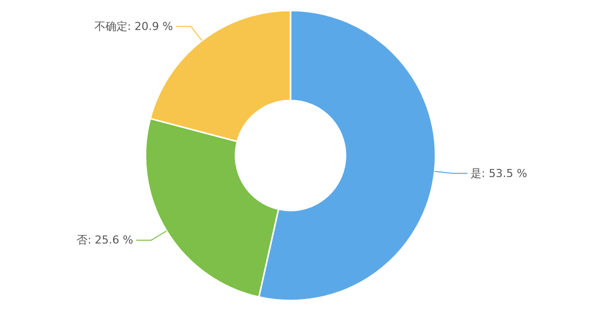  Describe the element at coordinates (105, 240) in the screenshot. I see `slice-label: 否: 25.6 %` at that location.